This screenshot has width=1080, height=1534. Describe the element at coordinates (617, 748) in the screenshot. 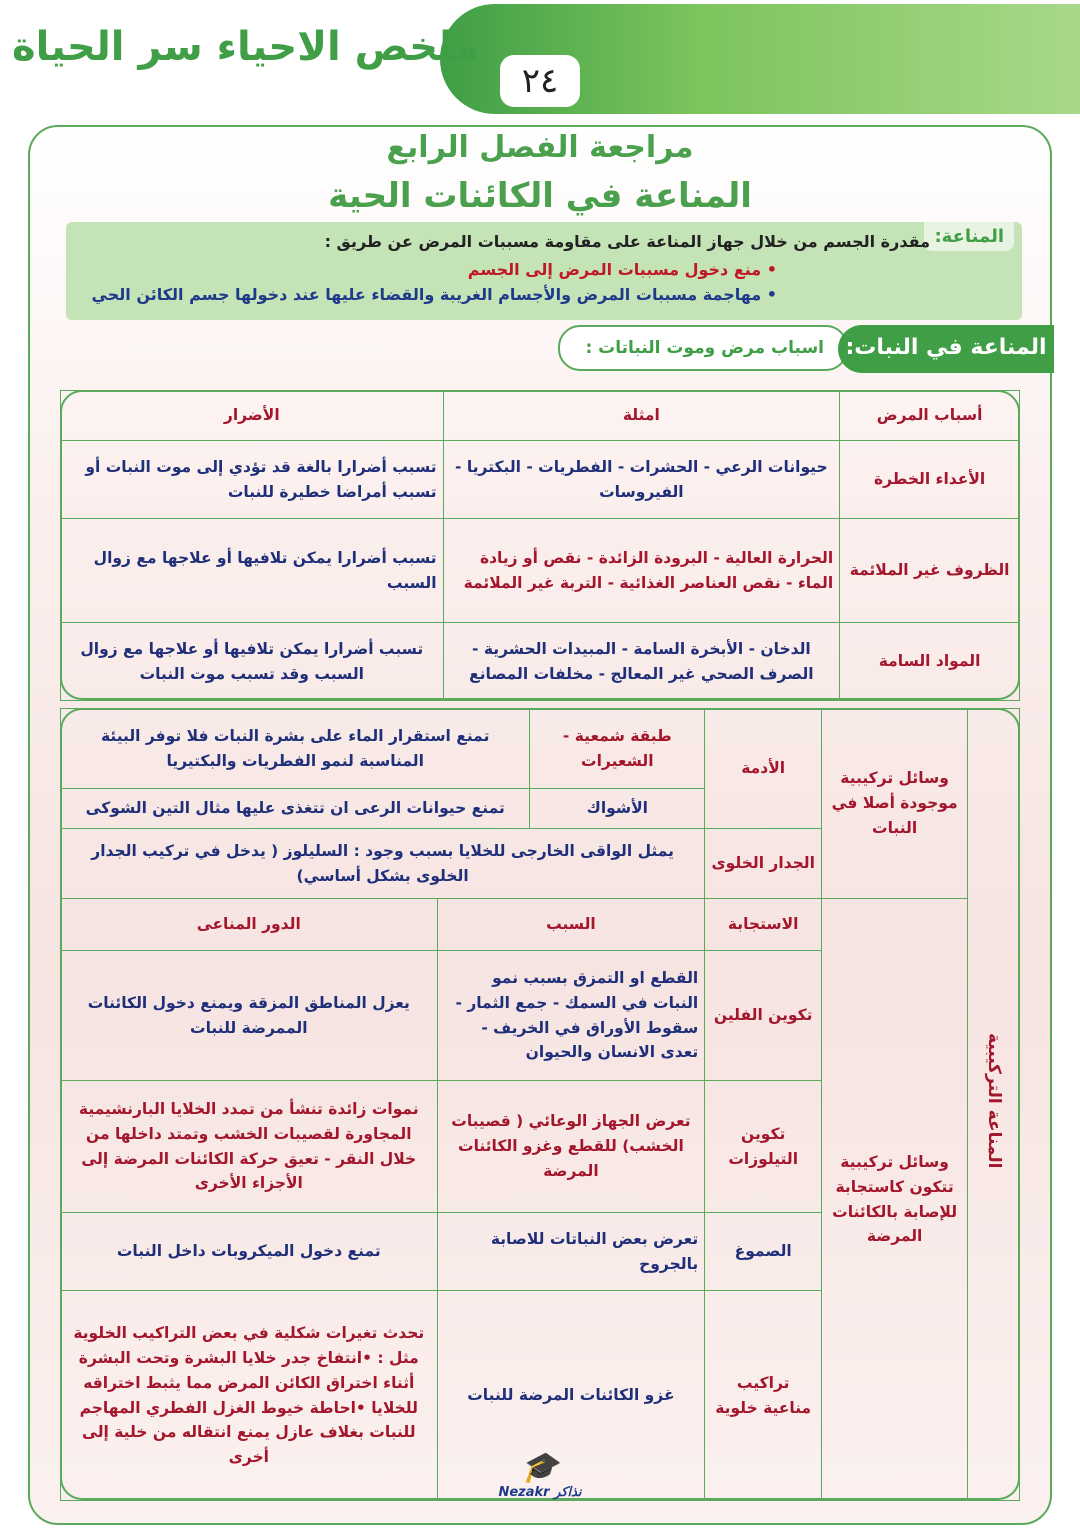

I see `wax-label: طبقة شمعية - الشعيرات` at that location.